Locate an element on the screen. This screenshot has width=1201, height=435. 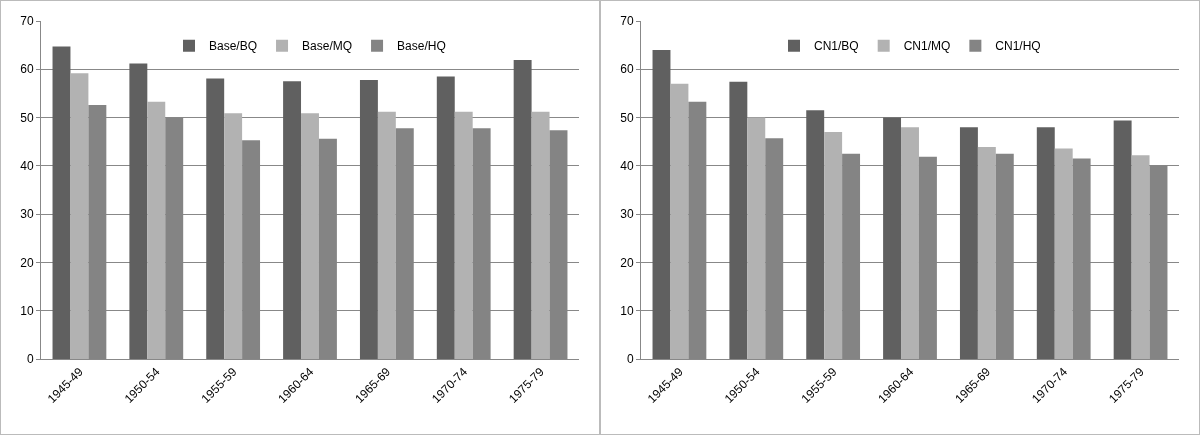
legend-label: Base/BQ is located at coordinates (233, 46).